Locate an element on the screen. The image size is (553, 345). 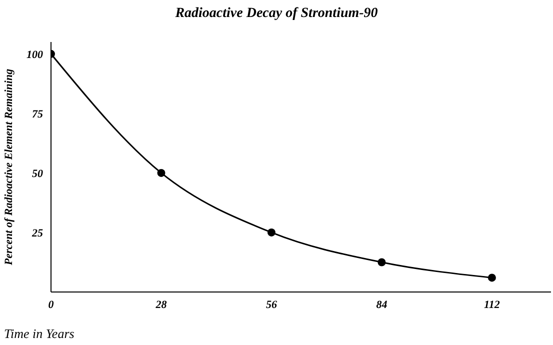
y-tick-label: 25 is located at coordinates (37, 233).